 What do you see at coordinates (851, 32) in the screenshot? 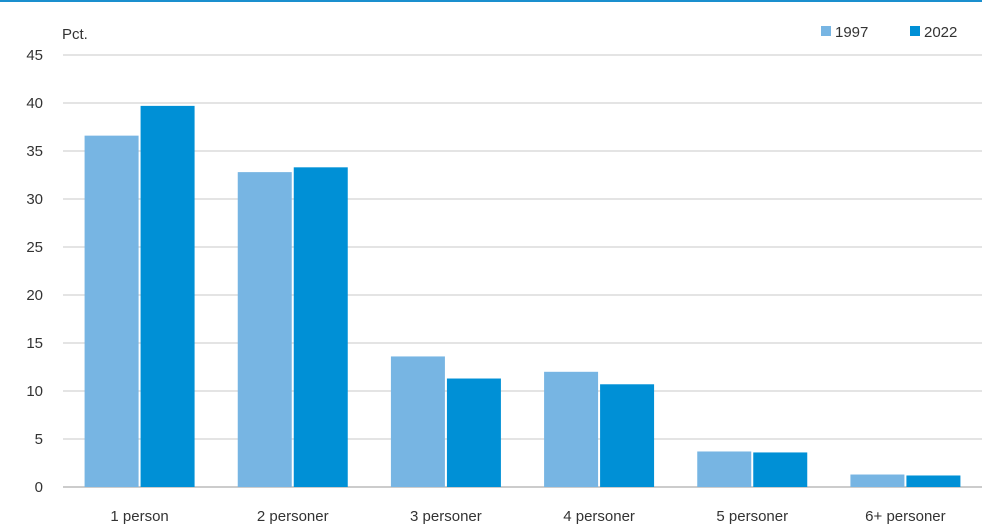
I see `legend-label-1997: 1997` at bounding box center [851, 32].